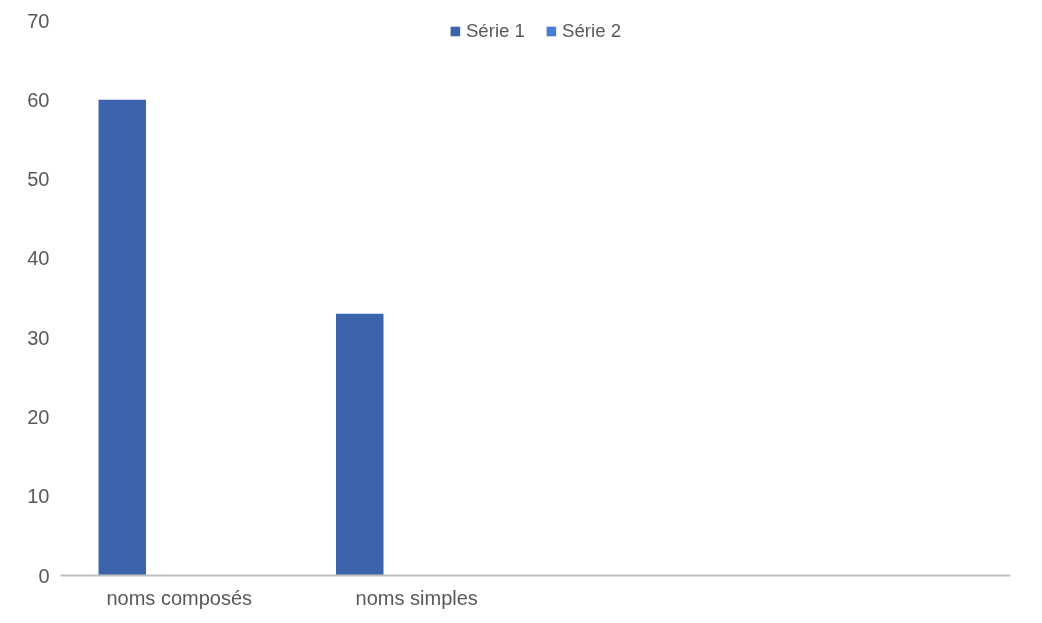  Describe the element at coordinates (38, 99) in the screenshot. I see `y-tick-label: 60` at that location.